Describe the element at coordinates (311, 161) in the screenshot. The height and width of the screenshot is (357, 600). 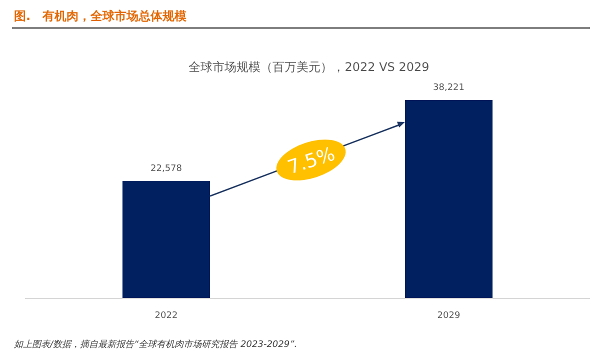
I see `annotation: 7.5%` at that location.